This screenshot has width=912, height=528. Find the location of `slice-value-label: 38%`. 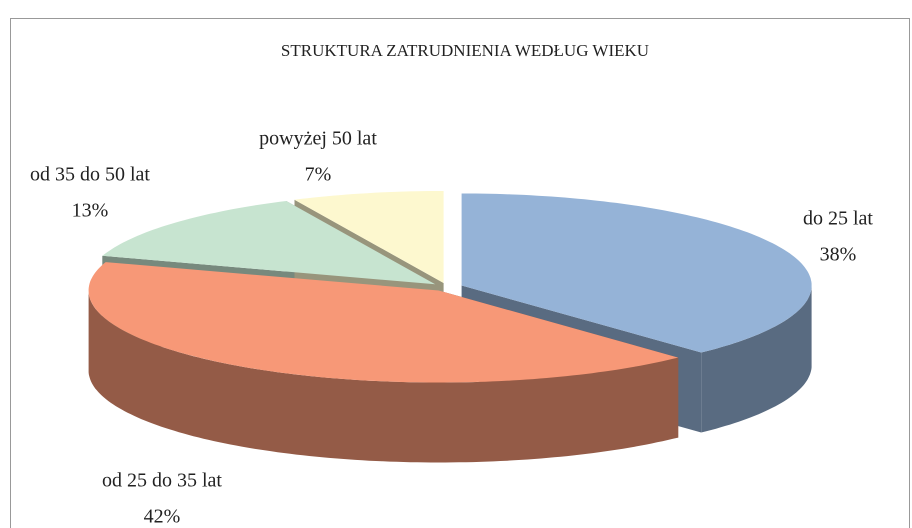

slice-value-label: 38% is located at coordinates (838, 255).